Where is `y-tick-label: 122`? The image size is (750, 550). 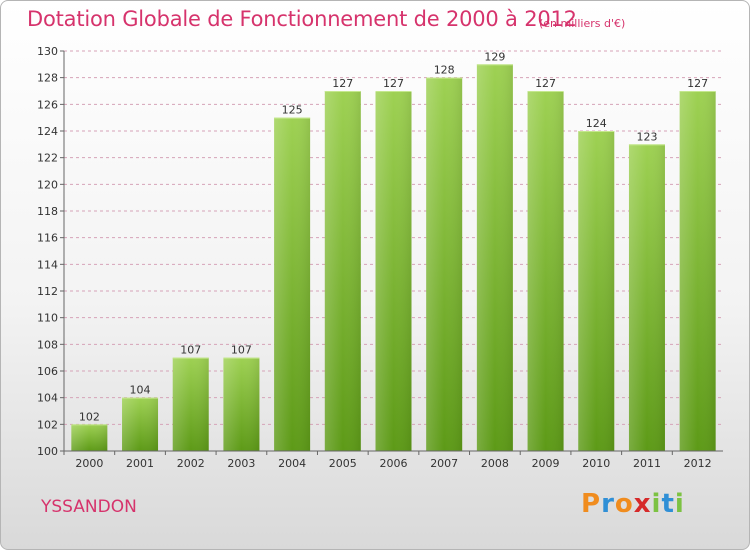 y-tick-label: 122 is located at coordinates (47, 158).